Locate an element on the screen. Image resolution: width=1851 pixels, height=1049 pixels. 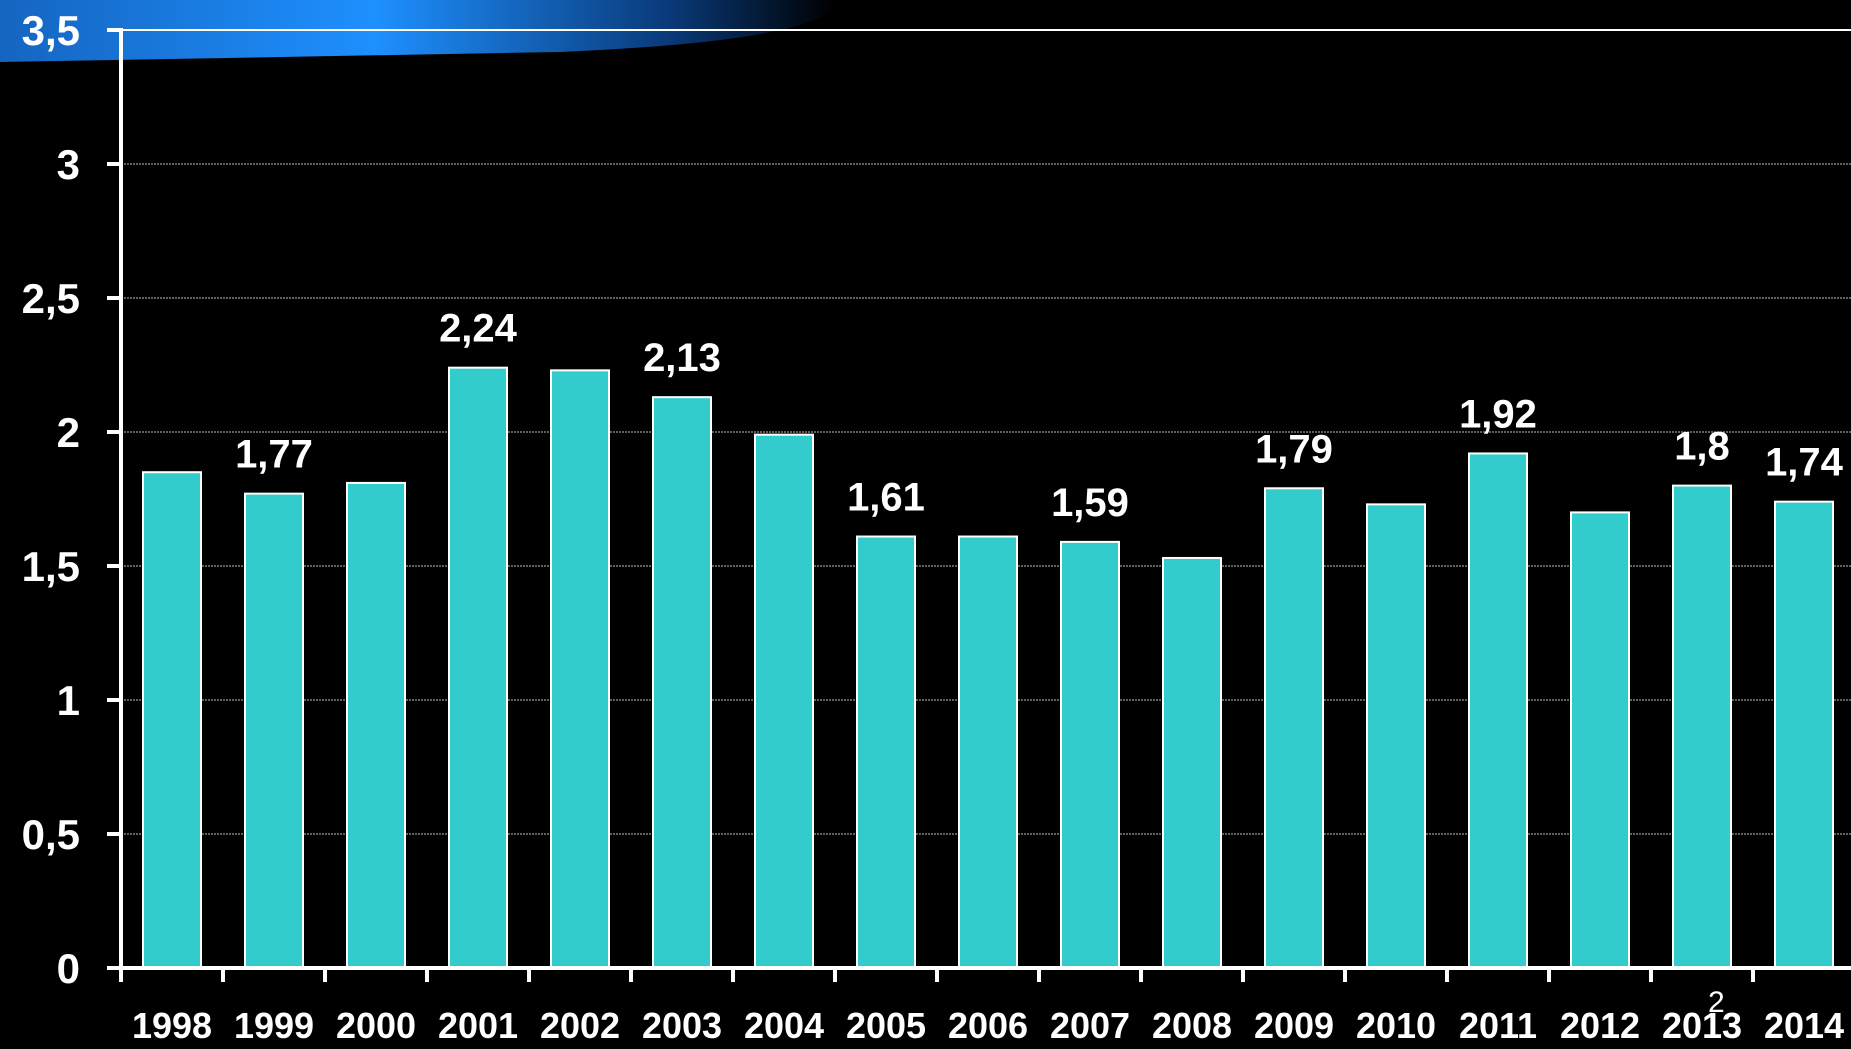
bar-2000 is located at coordinates (376, 725).